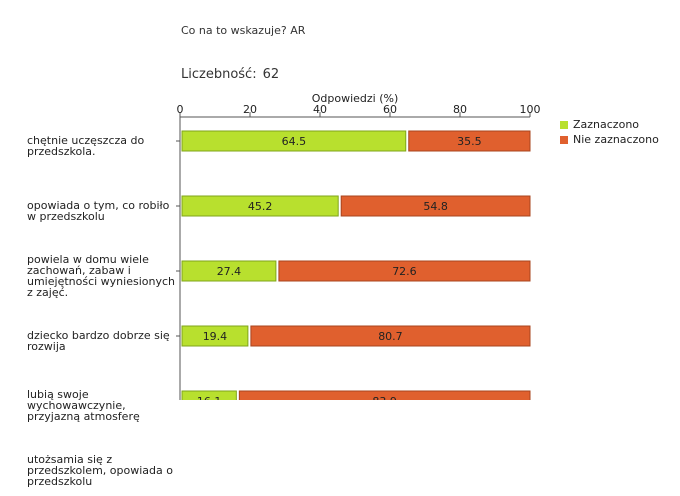 The image size is (680, 496). I want to click on x-tick-label: 40, so click(320, 109).